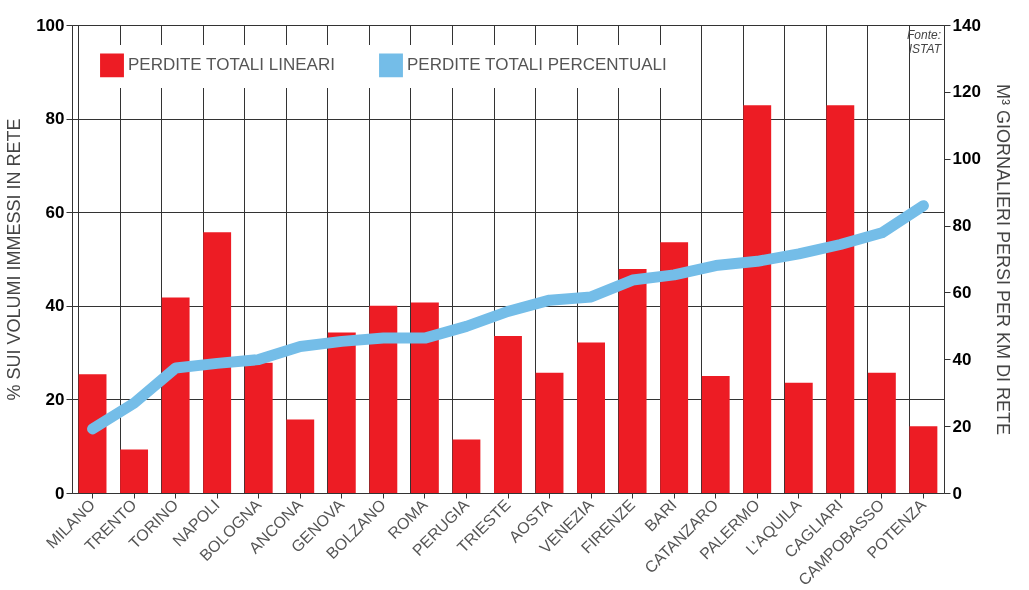 This screenshot has width=1029, height=590. What do you see at coordinates (957, 493) in the screenshot?
I see `y2-tick-label: 0` at bounding box center [957, 493].